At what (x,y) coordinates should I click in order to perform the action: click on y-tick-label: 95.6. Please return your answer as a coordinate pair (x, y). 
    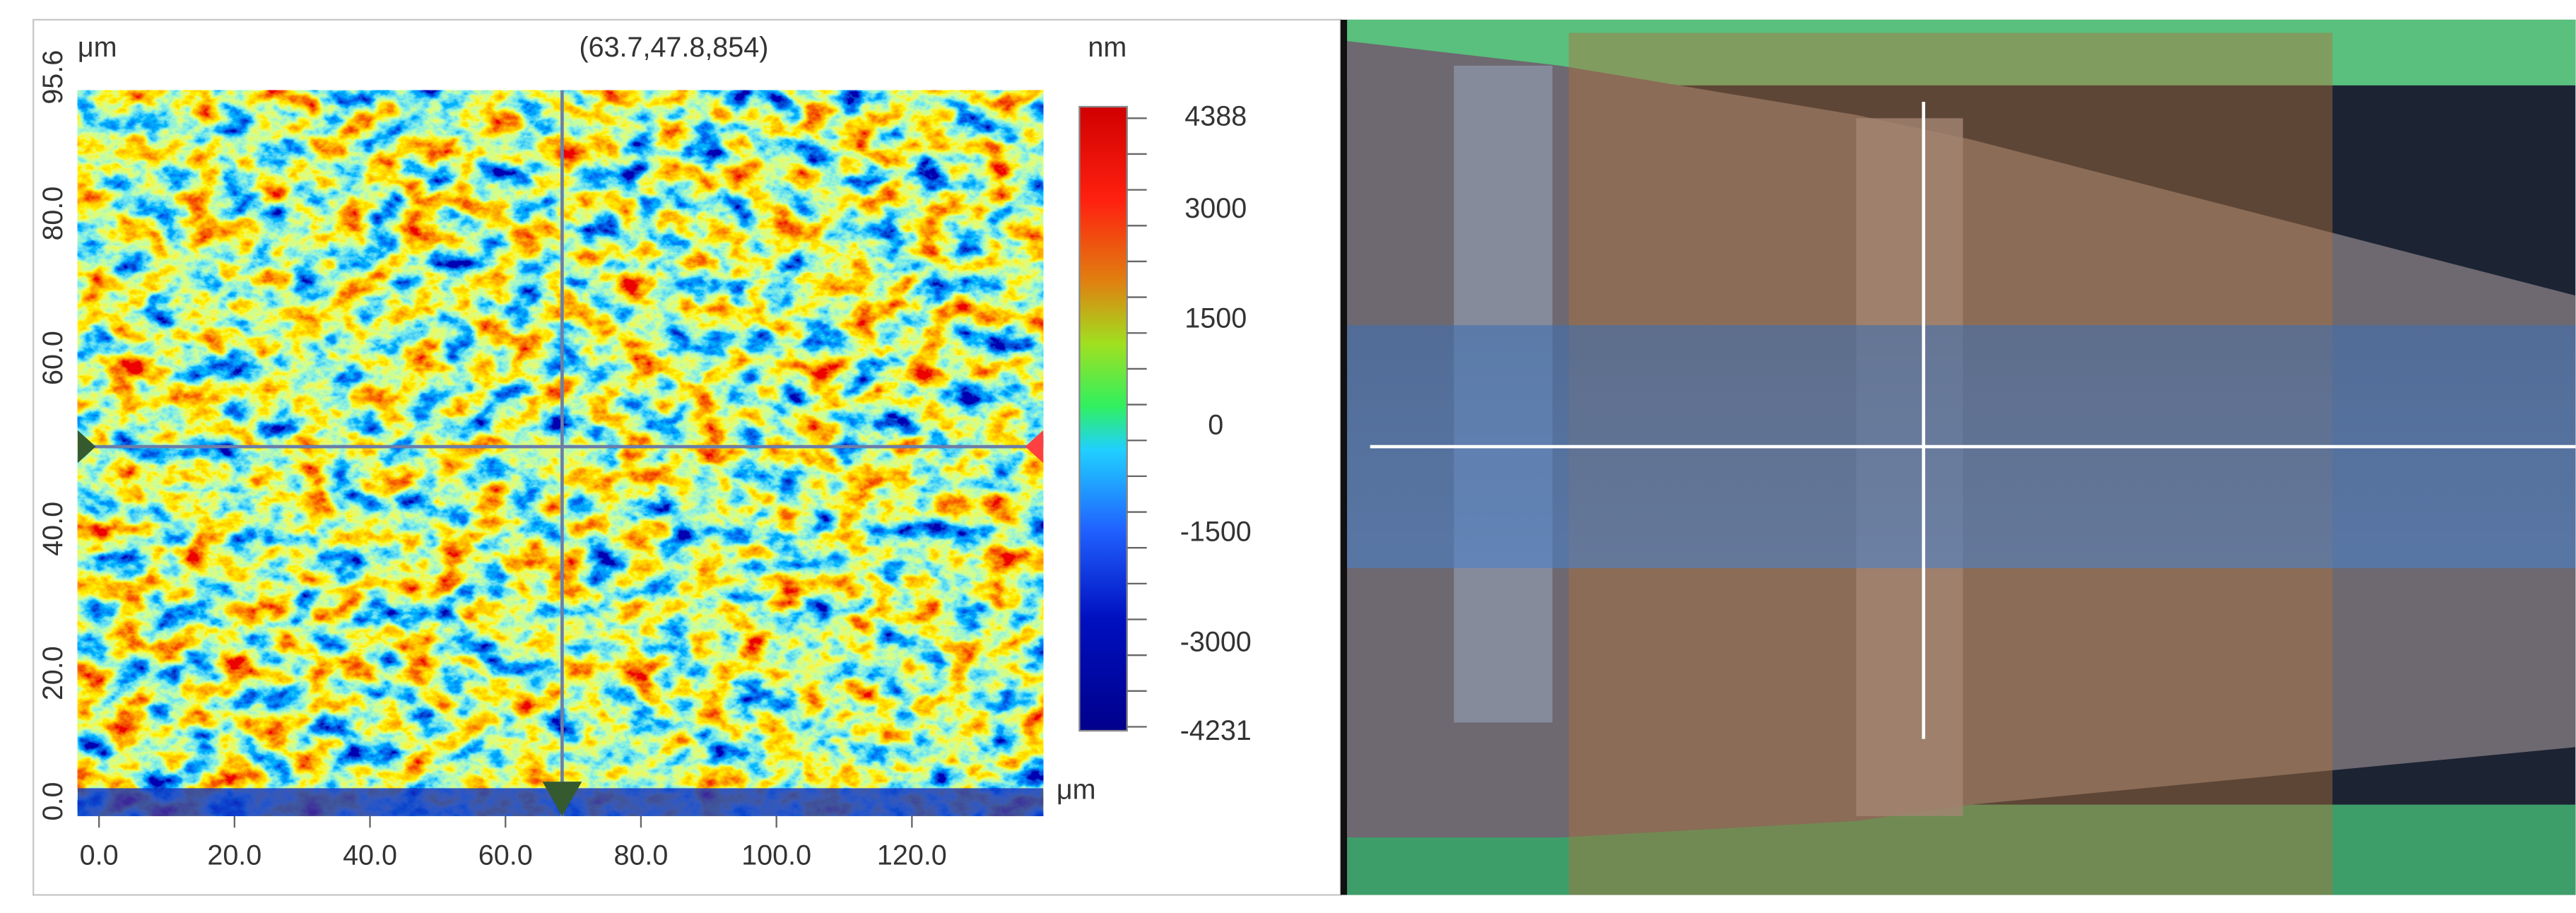
    Looking at the image, I should click on (53, 77).